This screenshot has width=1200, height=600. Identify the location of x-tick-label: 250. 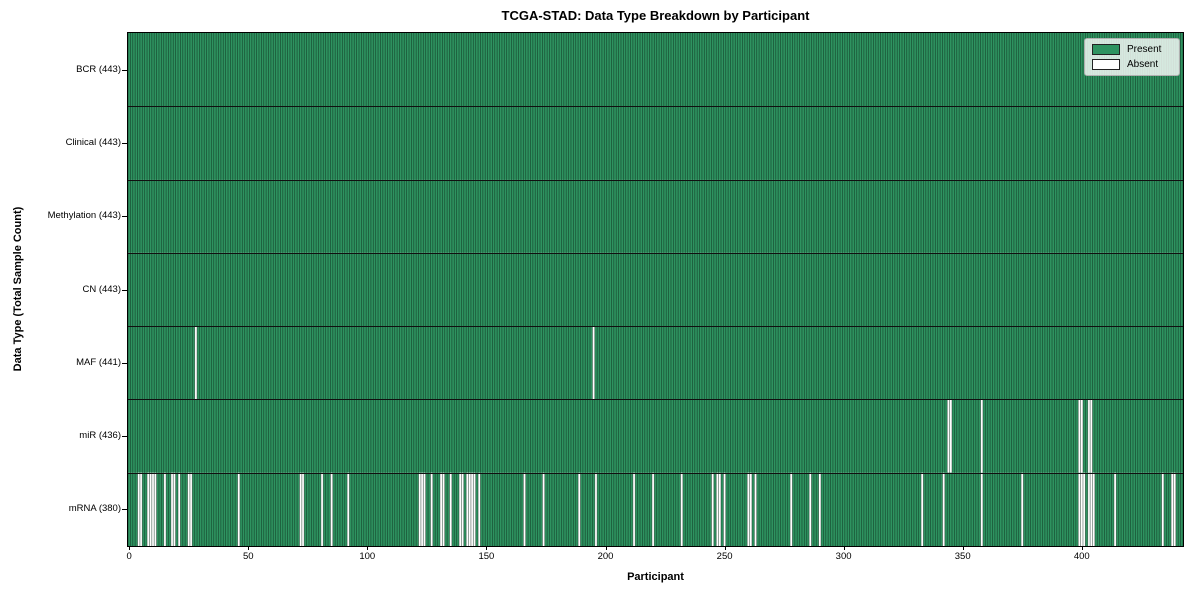
(724, 556).